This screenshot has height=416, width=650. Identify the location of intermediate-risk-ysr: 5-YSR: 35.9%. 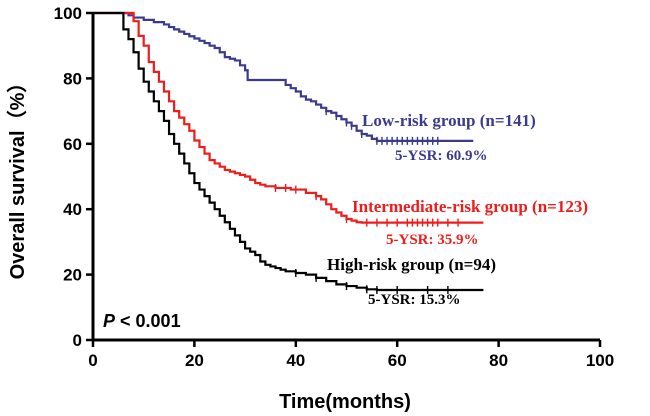
(432, 240).